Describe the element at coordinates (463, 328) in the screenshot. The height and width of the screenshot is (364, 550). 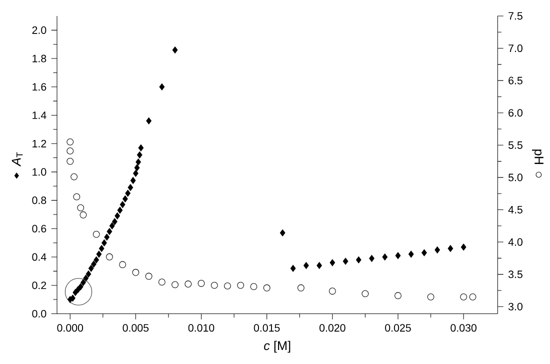
I see `x-tick-label: 0.030` at that location.